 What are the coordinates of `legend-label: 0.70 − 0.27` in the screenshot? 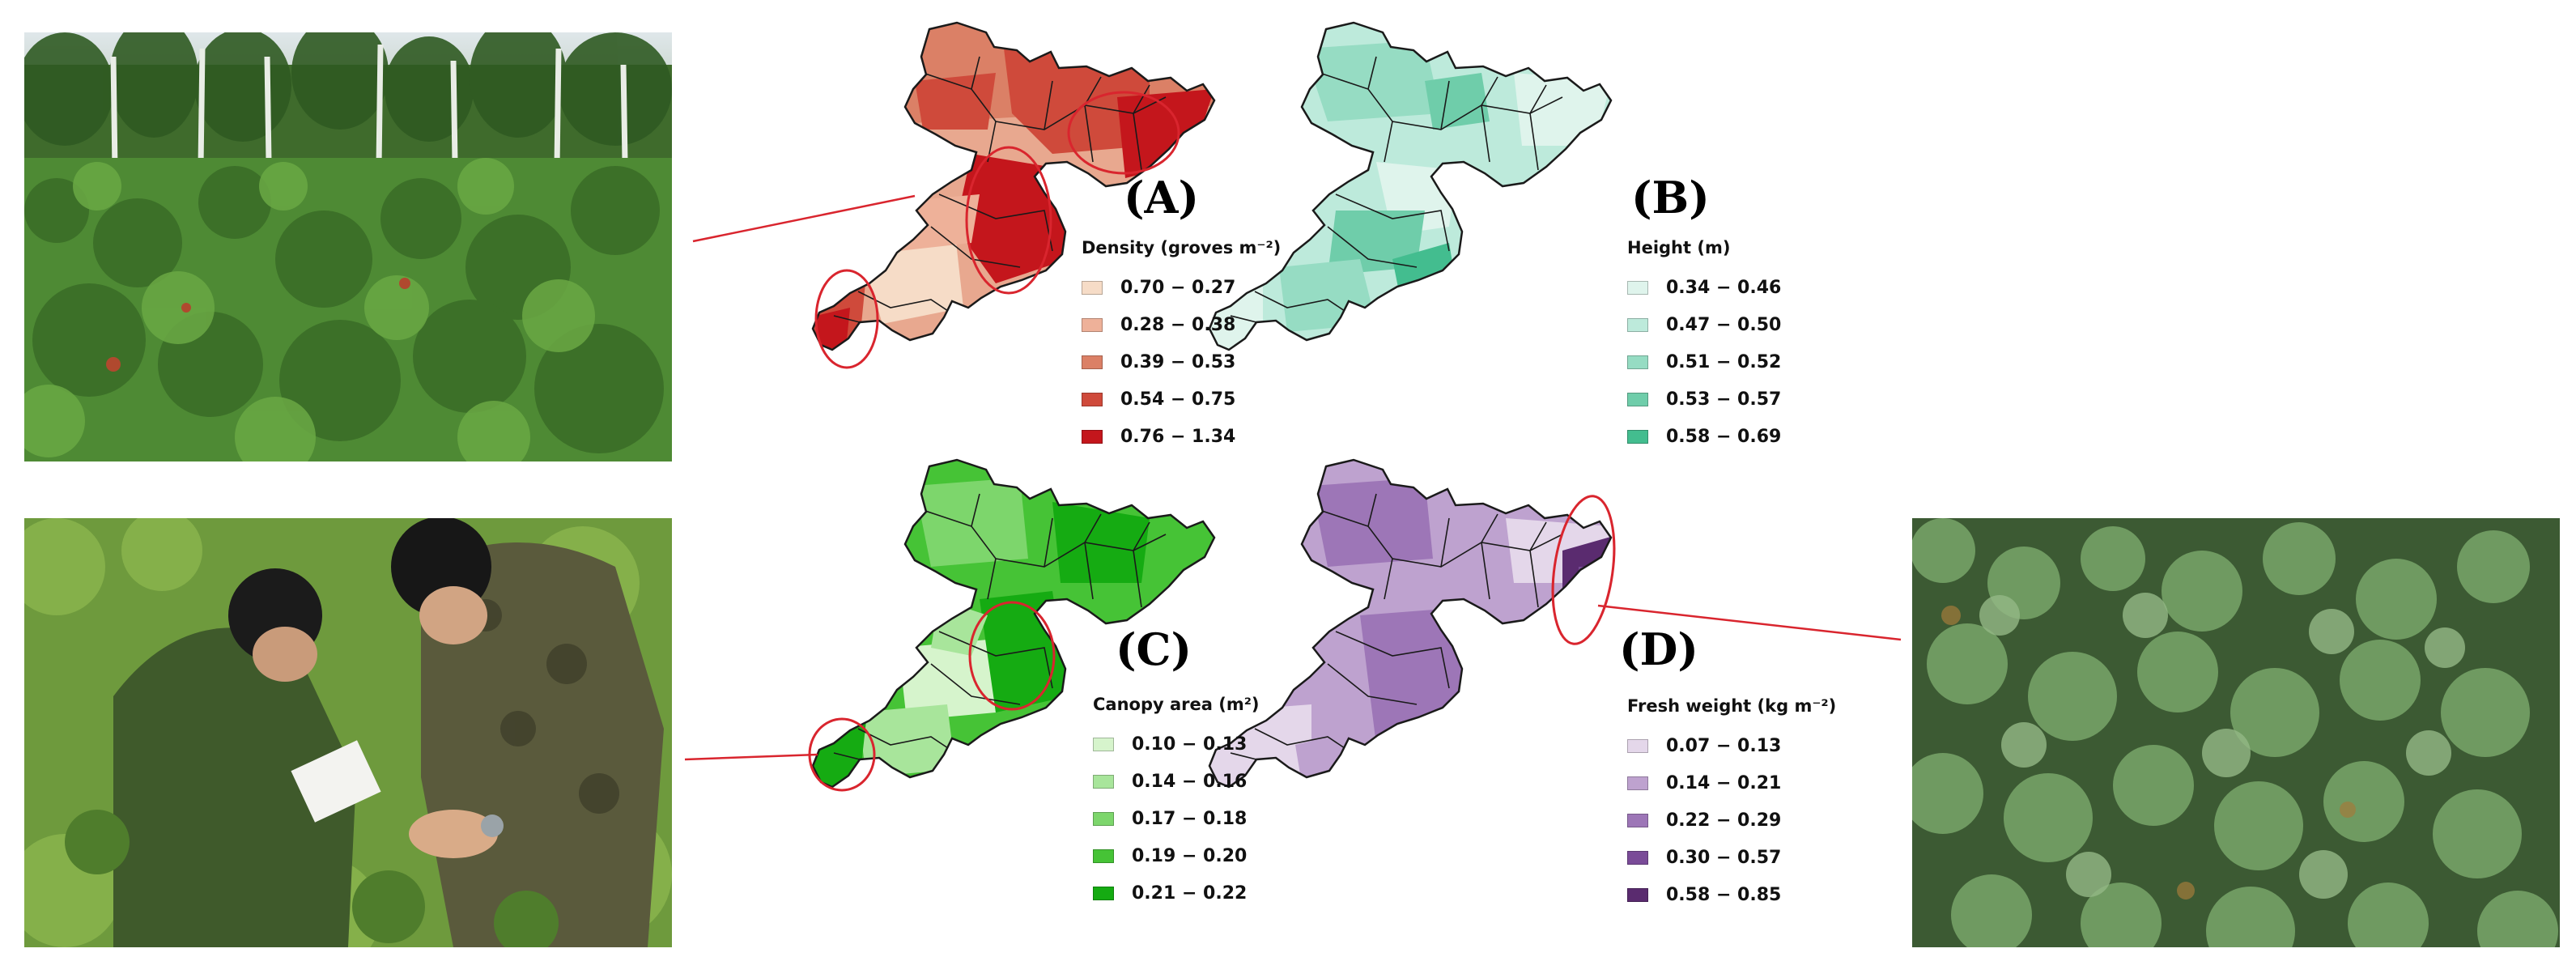 It's located at (1178, 287).